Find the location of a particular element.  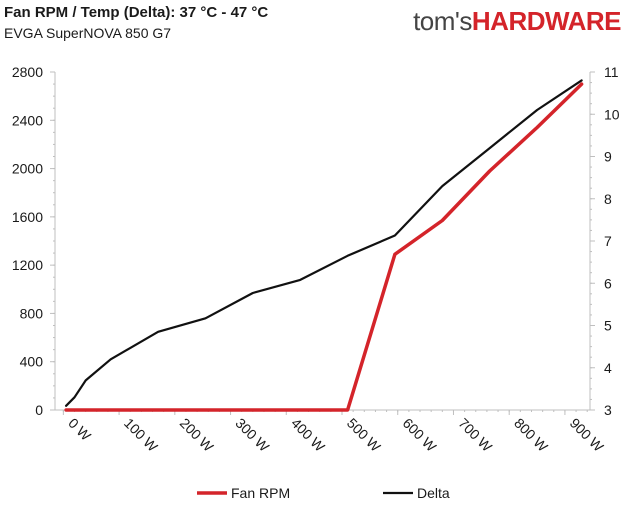

x-tick-label: 200 W is located at coordinates (197, 435).